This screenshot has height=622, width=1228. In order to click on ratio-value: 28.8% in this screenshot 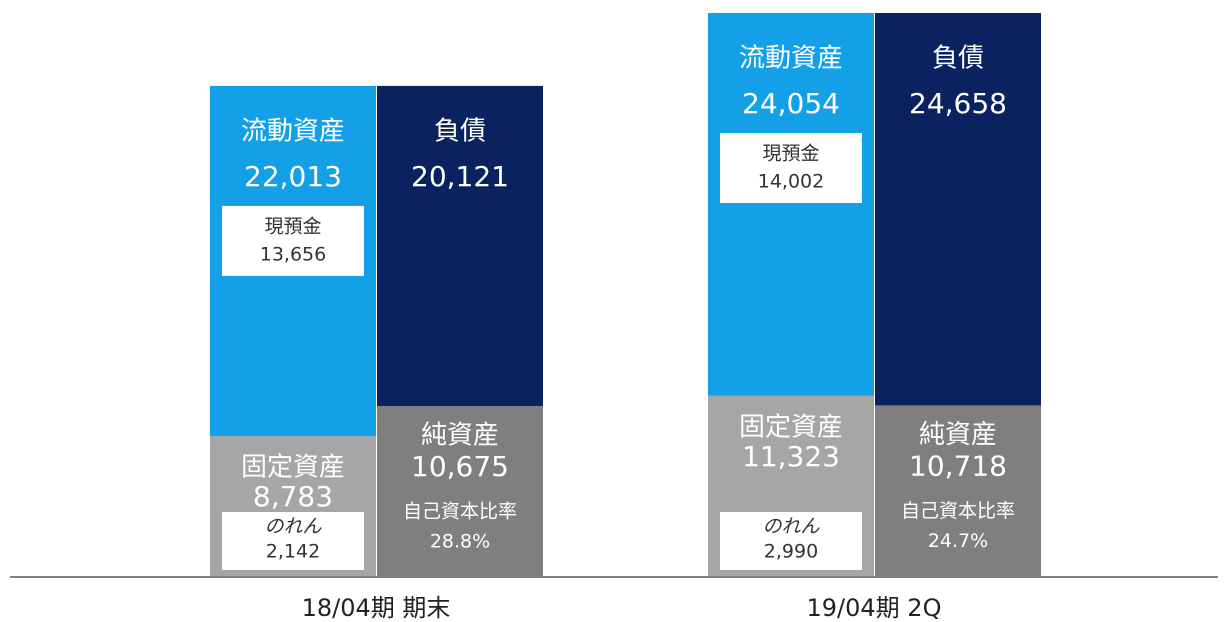, I will do `click(460, 542)`.